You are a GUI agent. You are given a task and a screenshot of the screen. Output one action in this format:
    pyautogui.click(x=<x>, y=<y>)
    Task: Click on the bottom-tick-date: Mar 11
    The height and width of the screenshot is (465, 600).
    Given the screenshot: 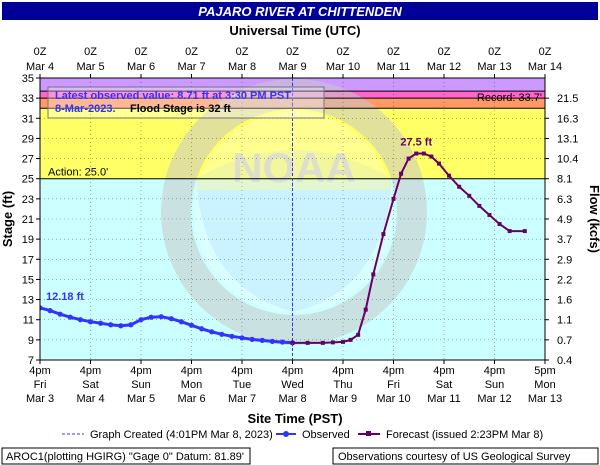 What is the action you would take?
    pyautogui.click(x=443, y=399)
    